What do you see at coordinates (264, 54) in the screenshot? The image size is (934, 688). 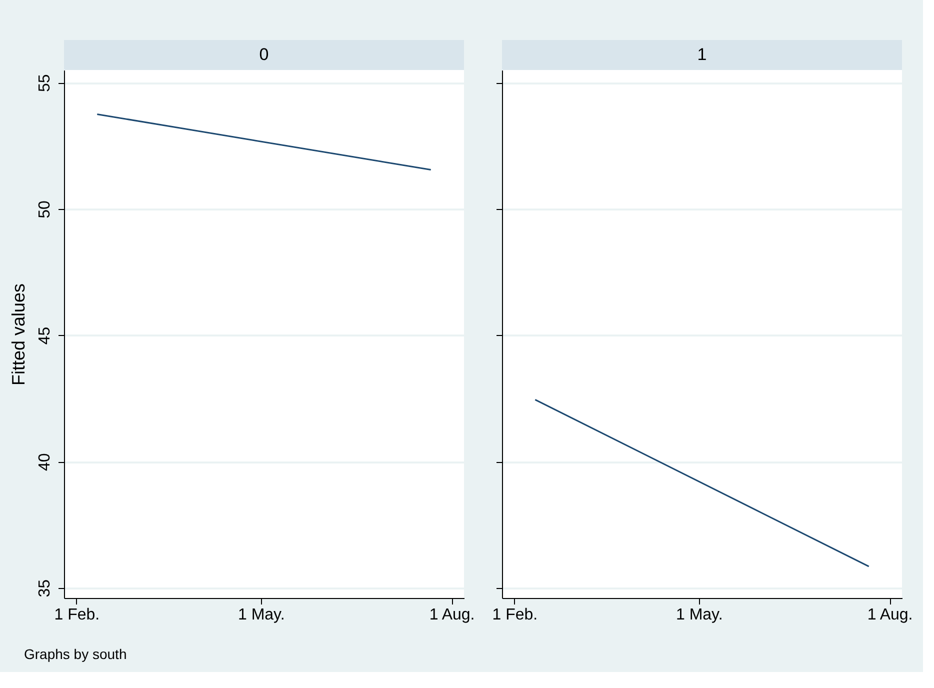 I see `chart-title: 0` at bounding box center [264, 54].